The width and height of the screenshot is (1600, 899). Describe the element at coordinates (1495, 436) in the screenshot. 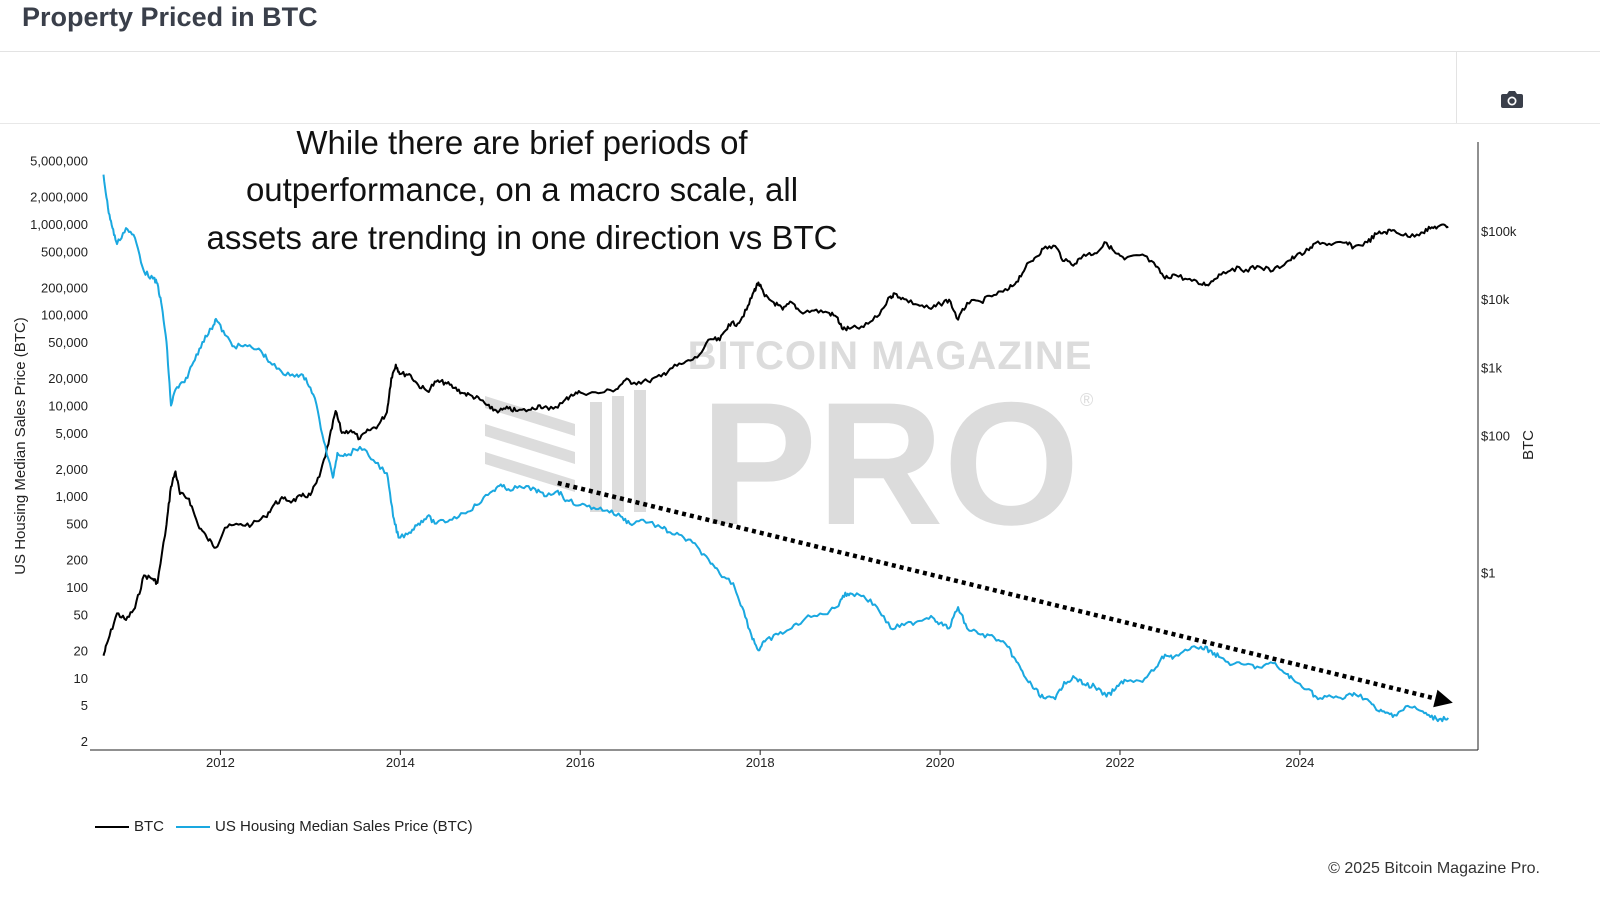

I see `right-tick-label: $100` at that location.